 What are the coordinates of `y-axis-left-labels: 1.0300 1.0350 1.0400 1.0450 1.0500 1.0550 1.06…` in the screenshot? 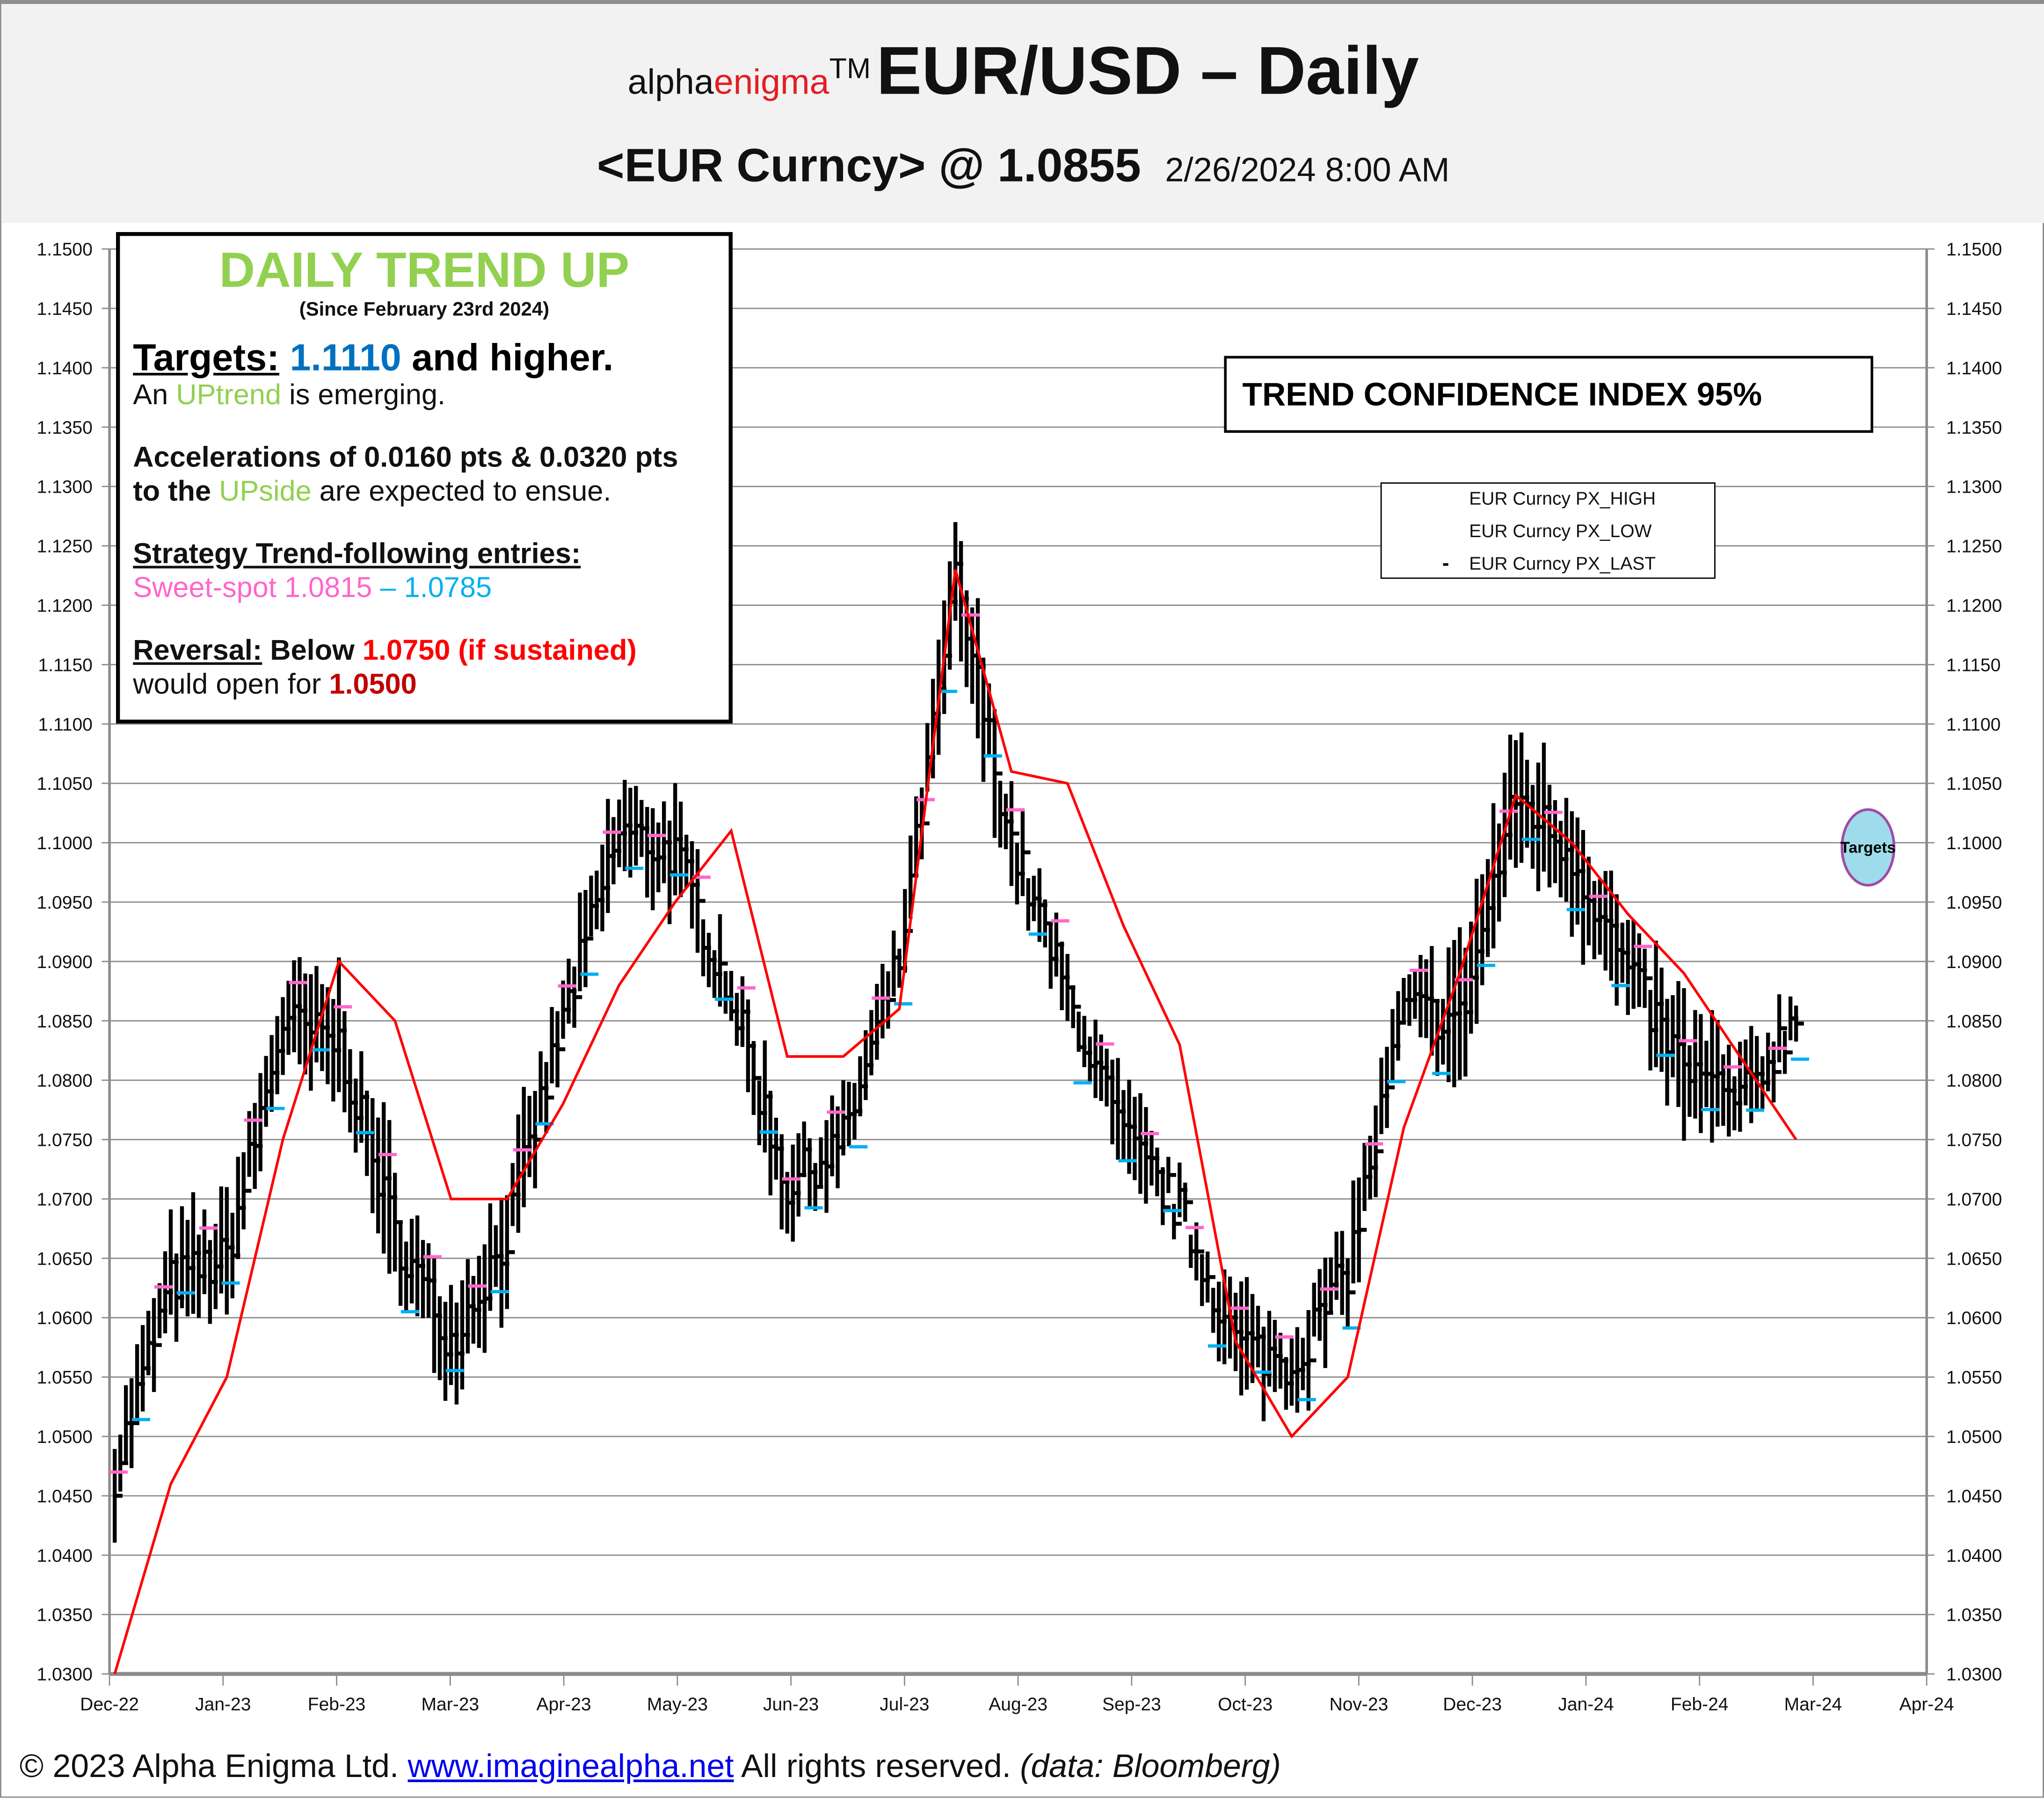 It's located at (65, 962).